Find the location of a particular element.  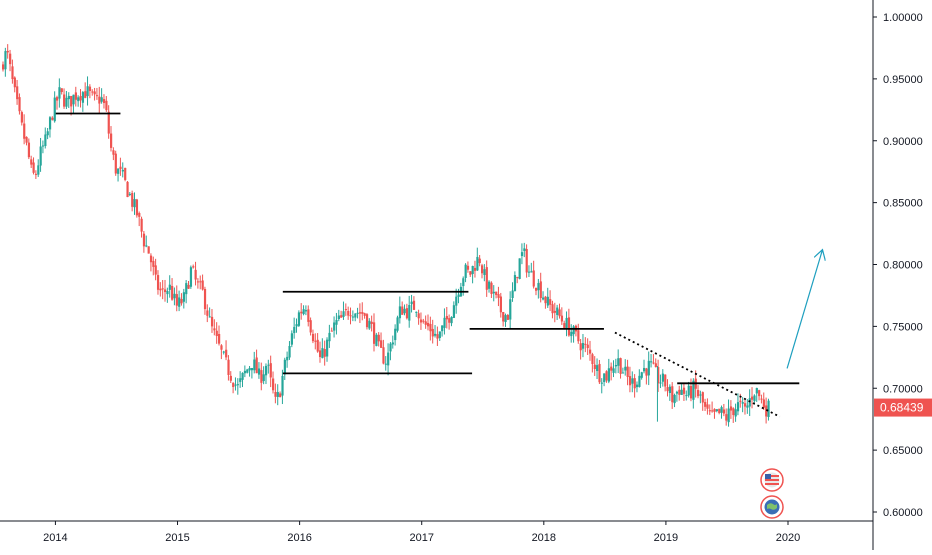

last-price-value: 0.68439 is located at coordinates (902, 408).